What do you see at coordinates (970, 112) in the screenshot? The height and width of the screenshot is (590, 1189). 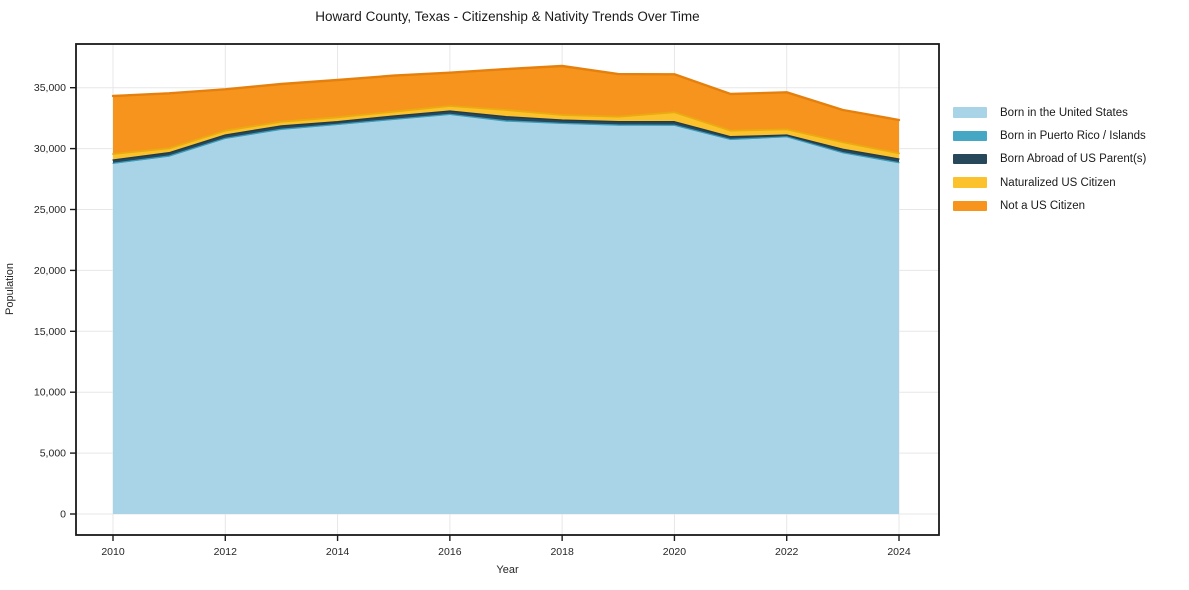 I see `legend-swatch-born-us` at bounding box center [970, 112].